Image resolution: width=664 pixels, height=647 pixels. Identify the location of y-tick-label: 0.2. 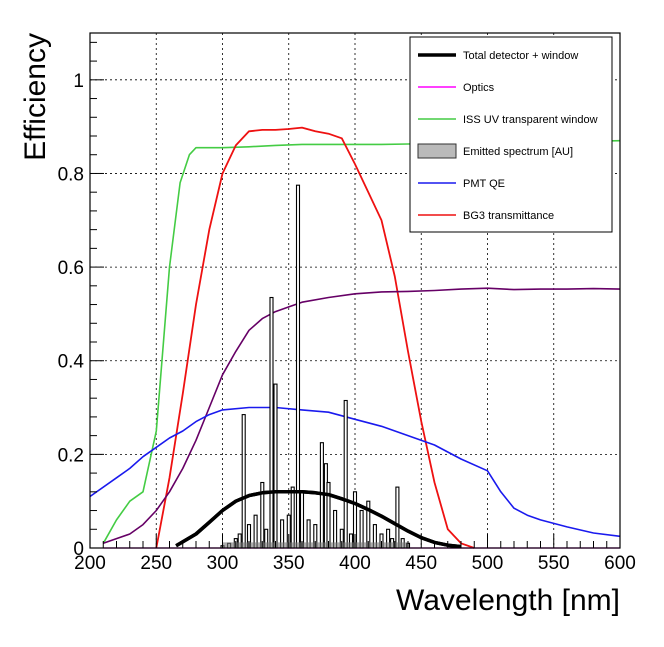
(71, 455).